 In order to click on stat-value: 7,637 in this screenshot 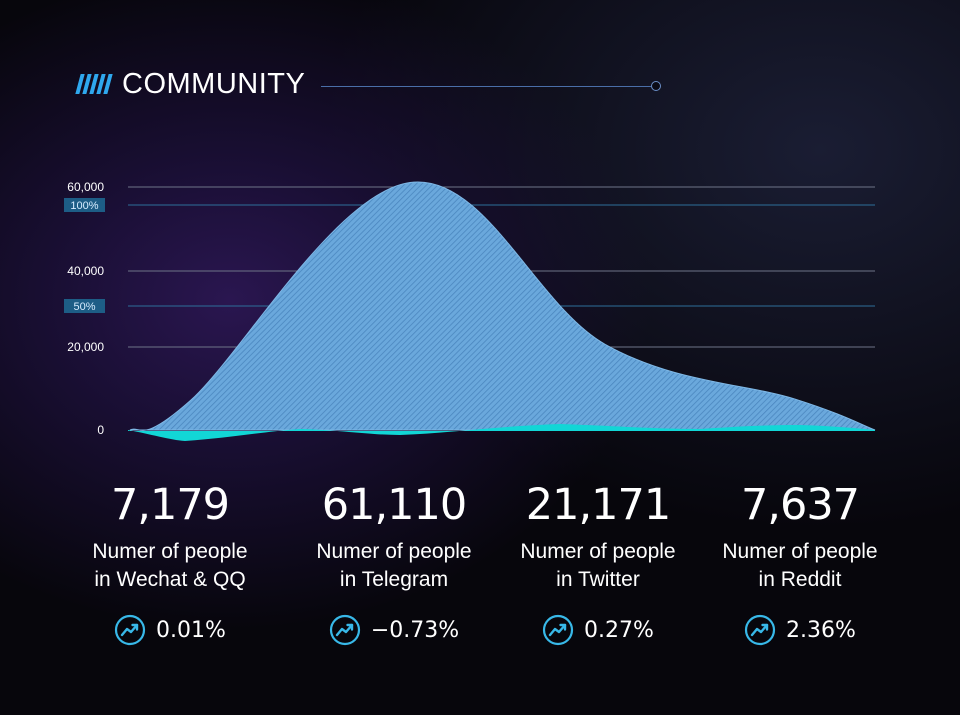, I will do `click(800, 505)`.